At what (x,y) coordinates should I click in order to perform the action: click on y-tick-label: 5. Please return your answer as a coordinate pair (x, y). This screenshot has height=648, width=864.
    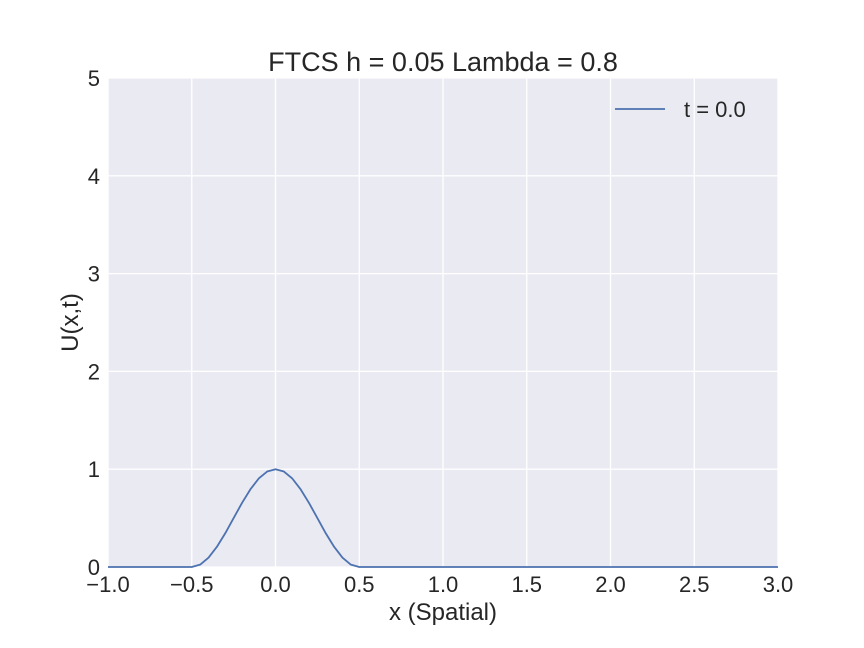
    Looking at the image, I should click on (94, 78).